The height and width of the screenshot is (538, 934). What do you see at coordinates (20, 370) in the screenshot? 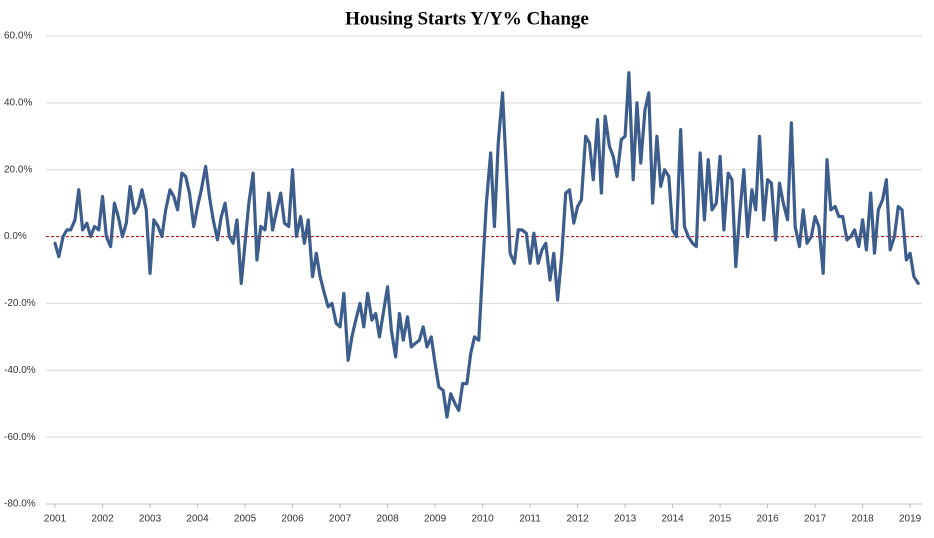
I see `y-tick-label: -40.0%` at bounding box center [20, 370].